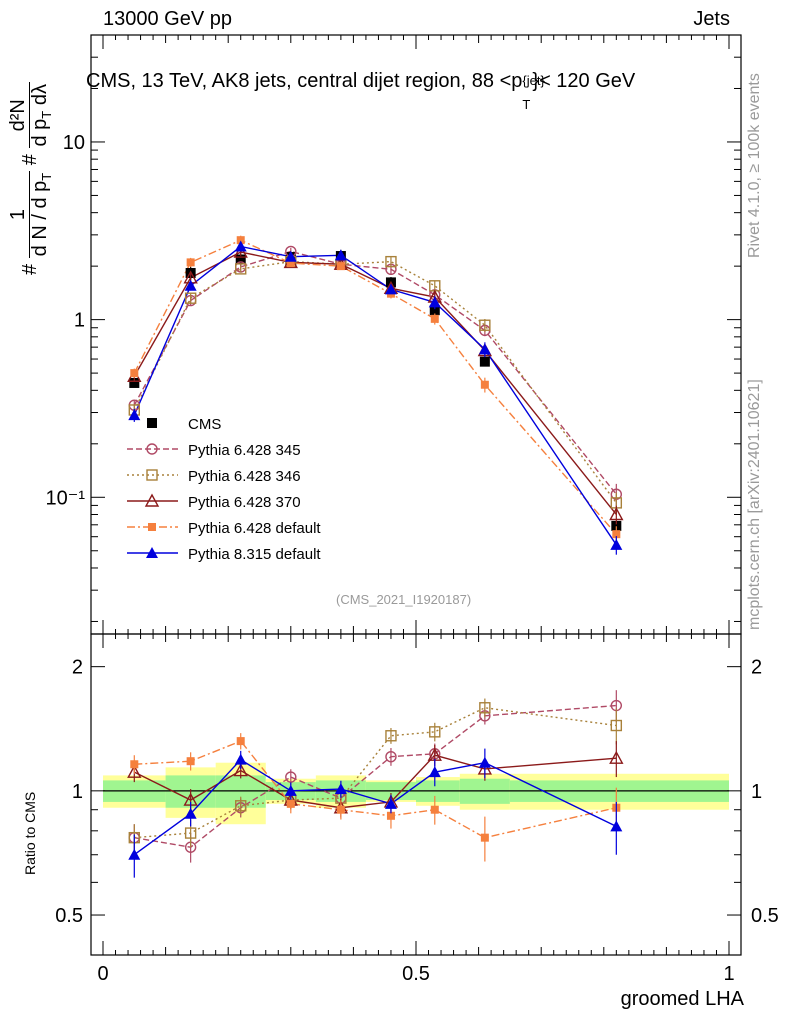 This screenshot has width=786, height=1024. Describe the element at coordinates (711, 19) in the screenshot. I see `header-right: Jets` at that location.